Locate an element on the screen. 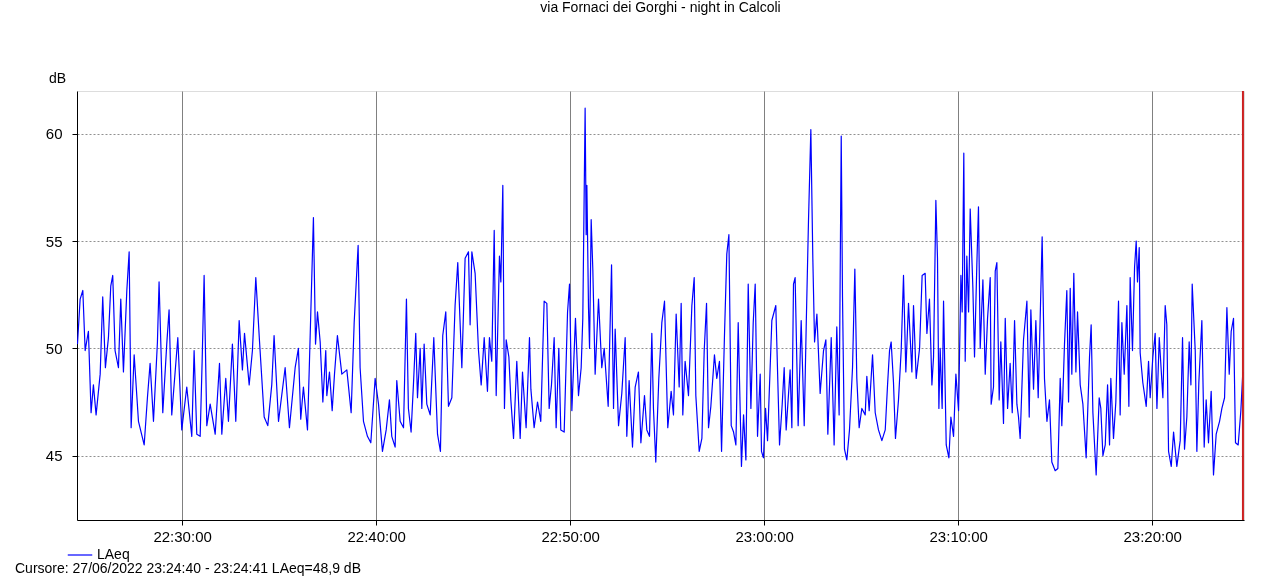  x-tick-label: 23:10:00 is located at coordinates (958, 536).